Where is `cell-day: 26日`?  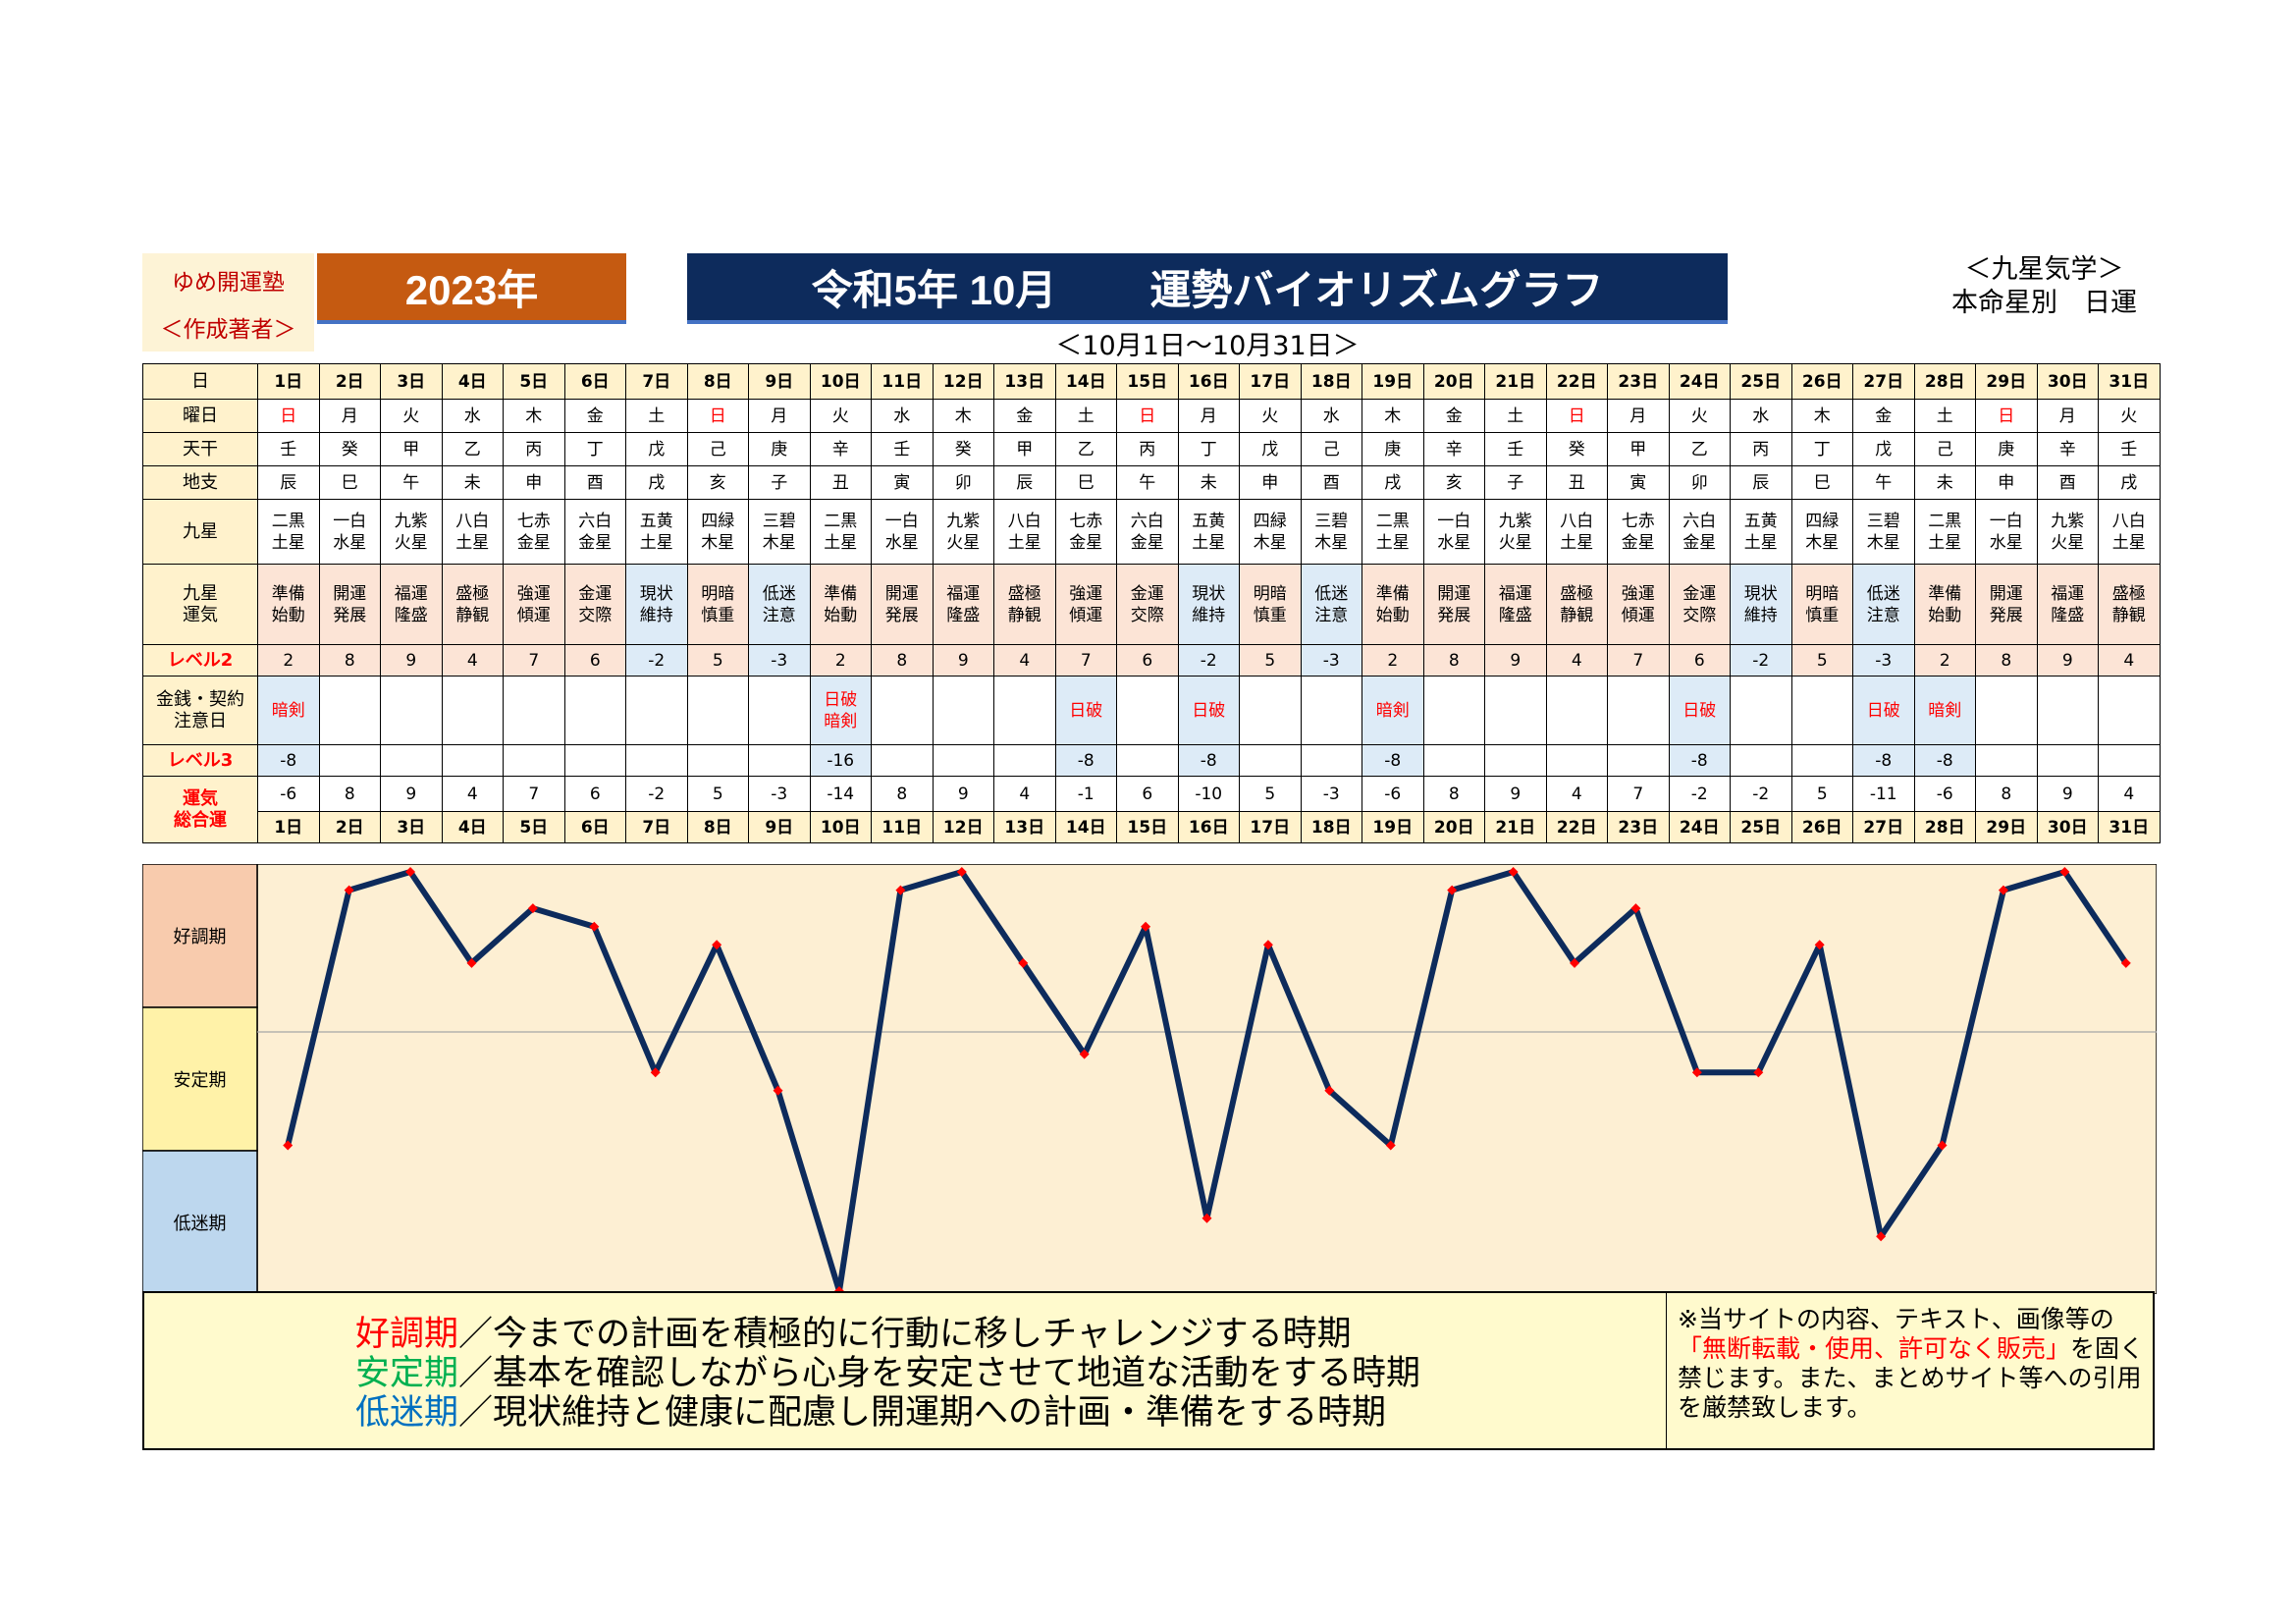 cell-day: 26日 is located at coordinates (1822, 381).